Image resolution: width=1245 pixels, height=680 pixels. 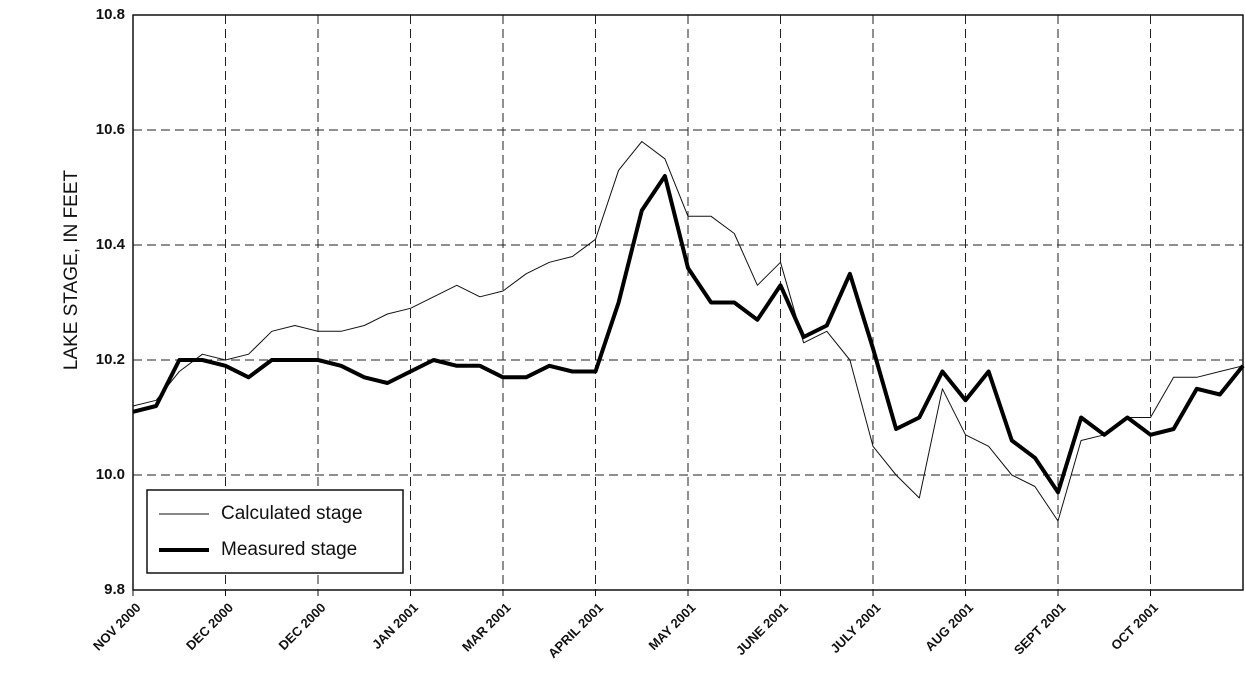 I want to click on x-tick-label: MAR 2001, so click(x=486, y=627).